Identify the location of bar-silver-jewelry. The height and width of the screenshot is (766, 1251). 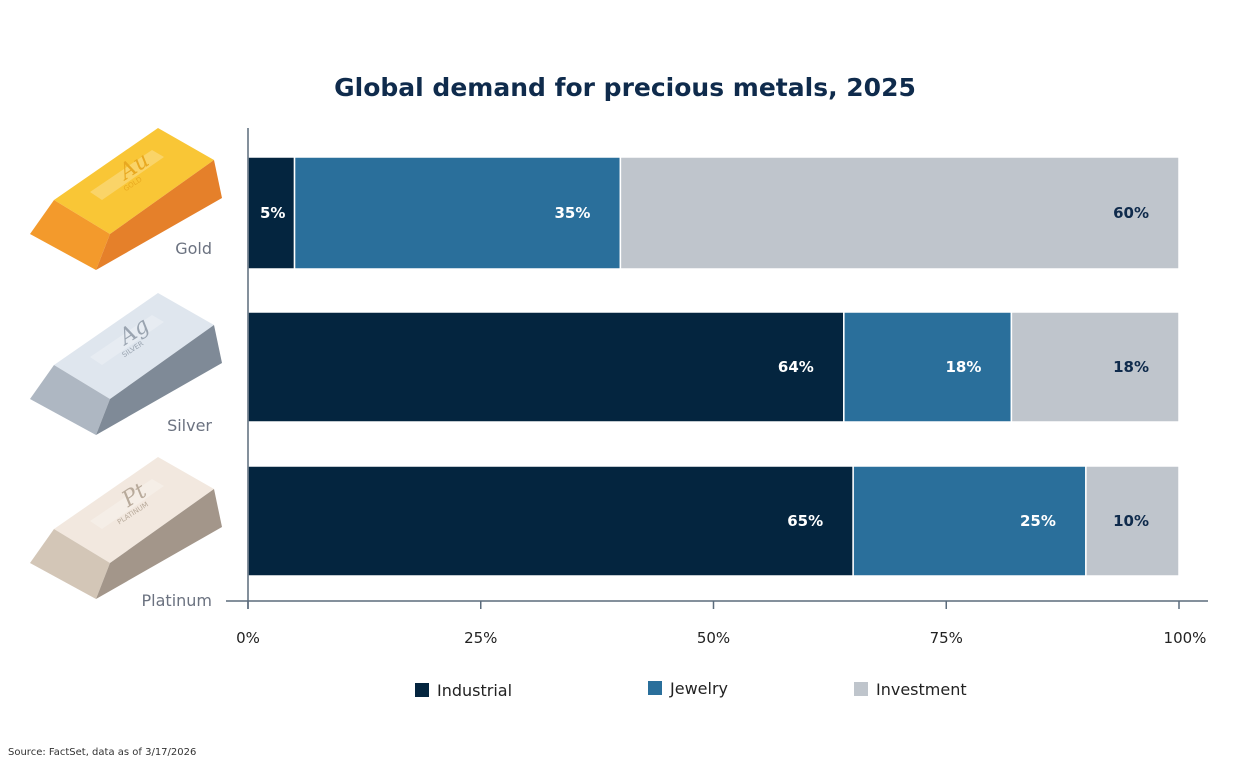
(928, 367).